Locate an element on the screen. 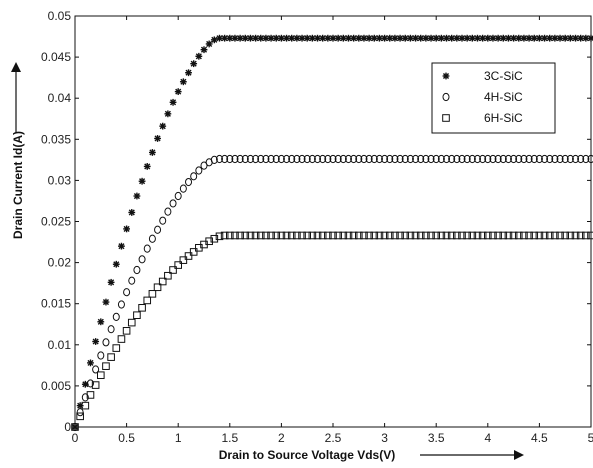 The height and width of the screenshot is (468, 593). y-tick-label: 0.015 is located at coordinates (56, 304).